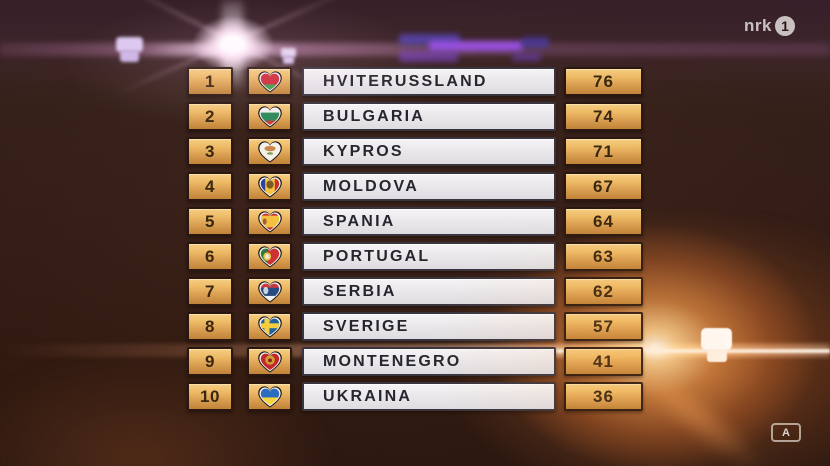 The image size is (830, 466). I want to click on rank-cell: 10, so click(210, 396).